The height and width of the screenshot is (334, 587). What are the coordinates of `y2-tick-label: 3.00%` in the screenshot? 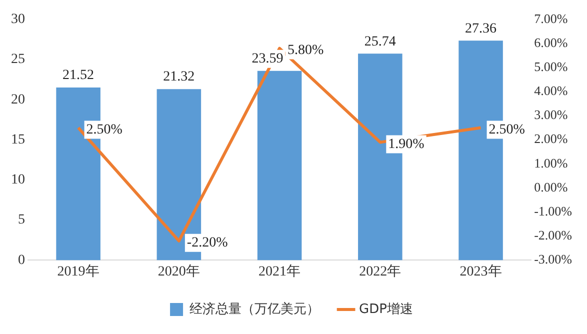 It's located at (551, 114).